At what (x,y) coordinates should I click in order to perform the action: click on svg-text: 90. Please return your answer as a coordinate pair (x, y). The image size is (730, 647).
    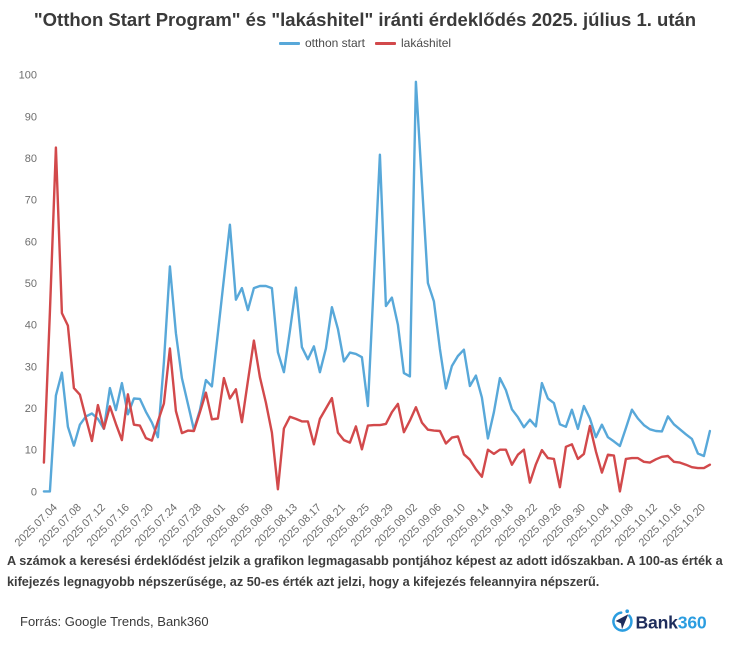
    Looking at the image, I should click on (31, 117).